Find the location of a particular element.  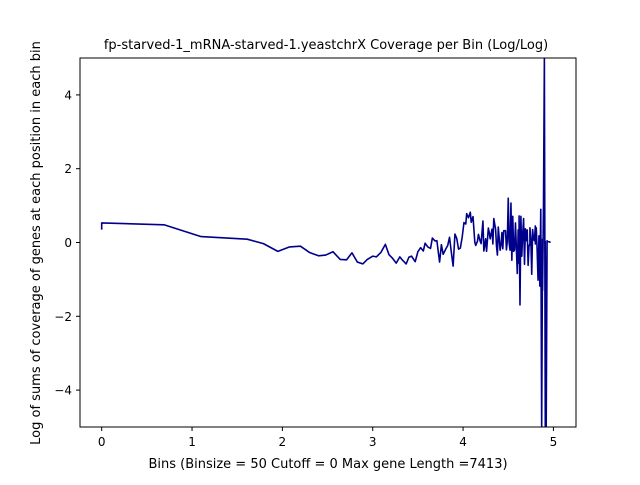

x-tick-label: 1 is located at coordinates (192, 442).